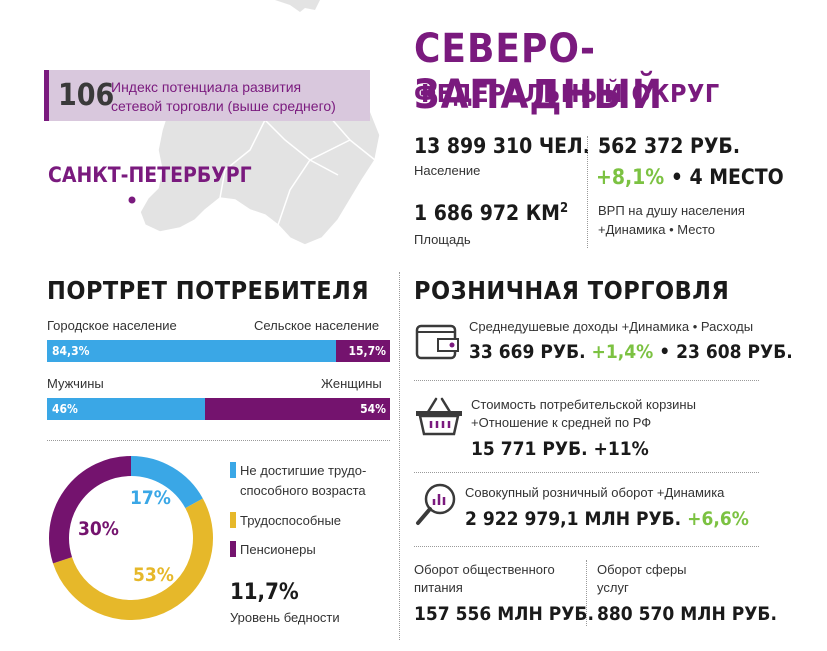  I want to click on catering-value: 157 556 МЛН РУБ., so click(504, 614).